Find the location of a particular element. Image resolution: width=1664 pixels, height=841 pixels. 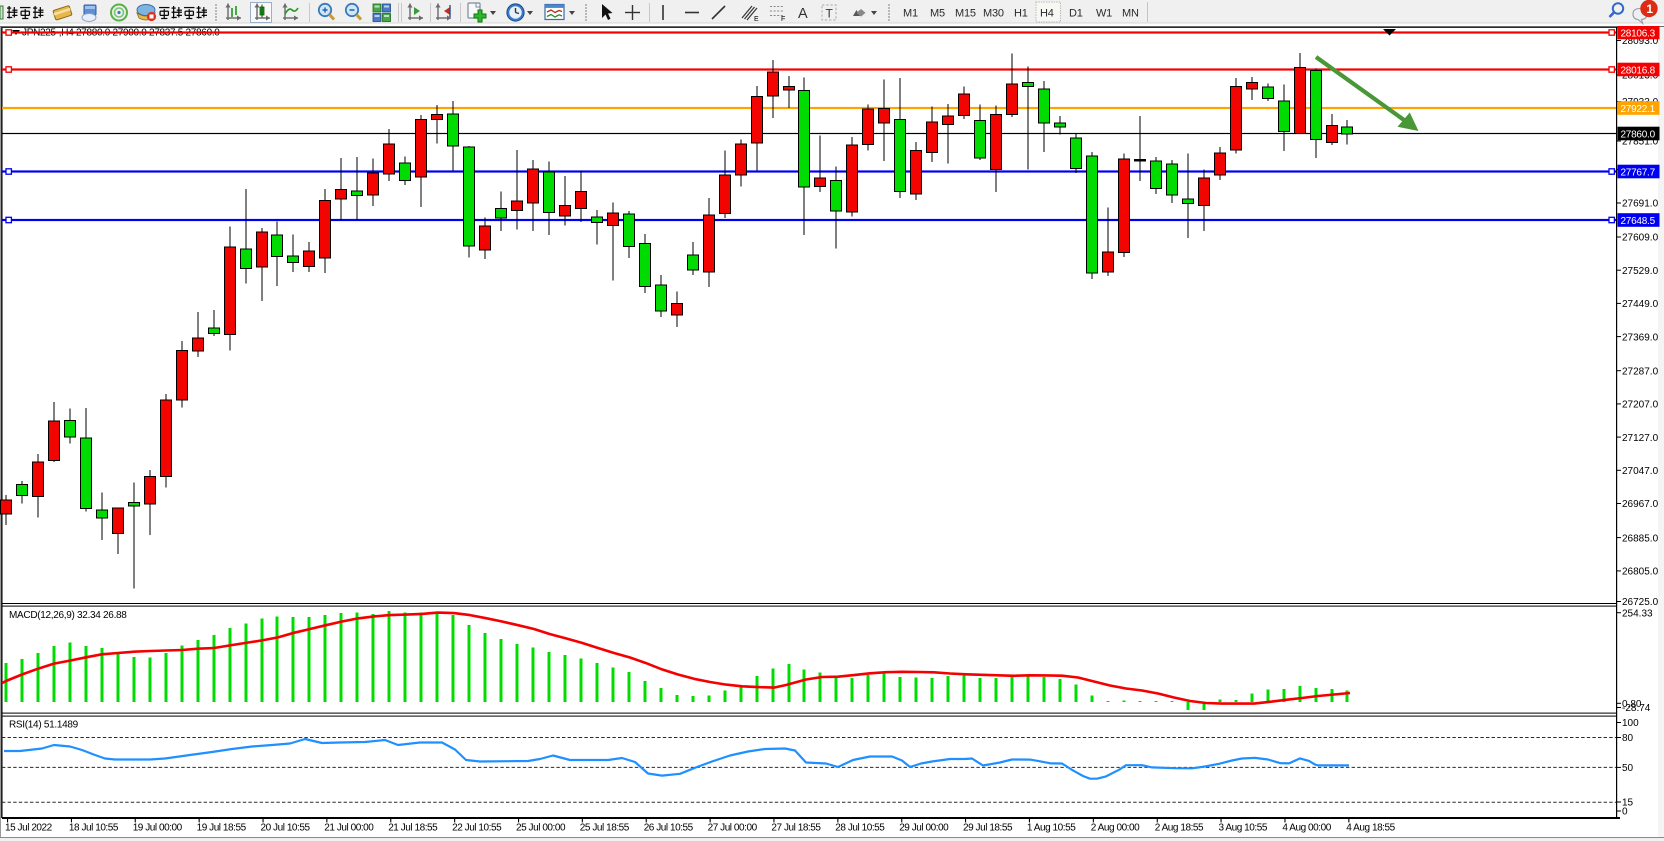

svg-text: MACD(12,26,9) 32.34 26.88 is located at coordinates (68, 615).